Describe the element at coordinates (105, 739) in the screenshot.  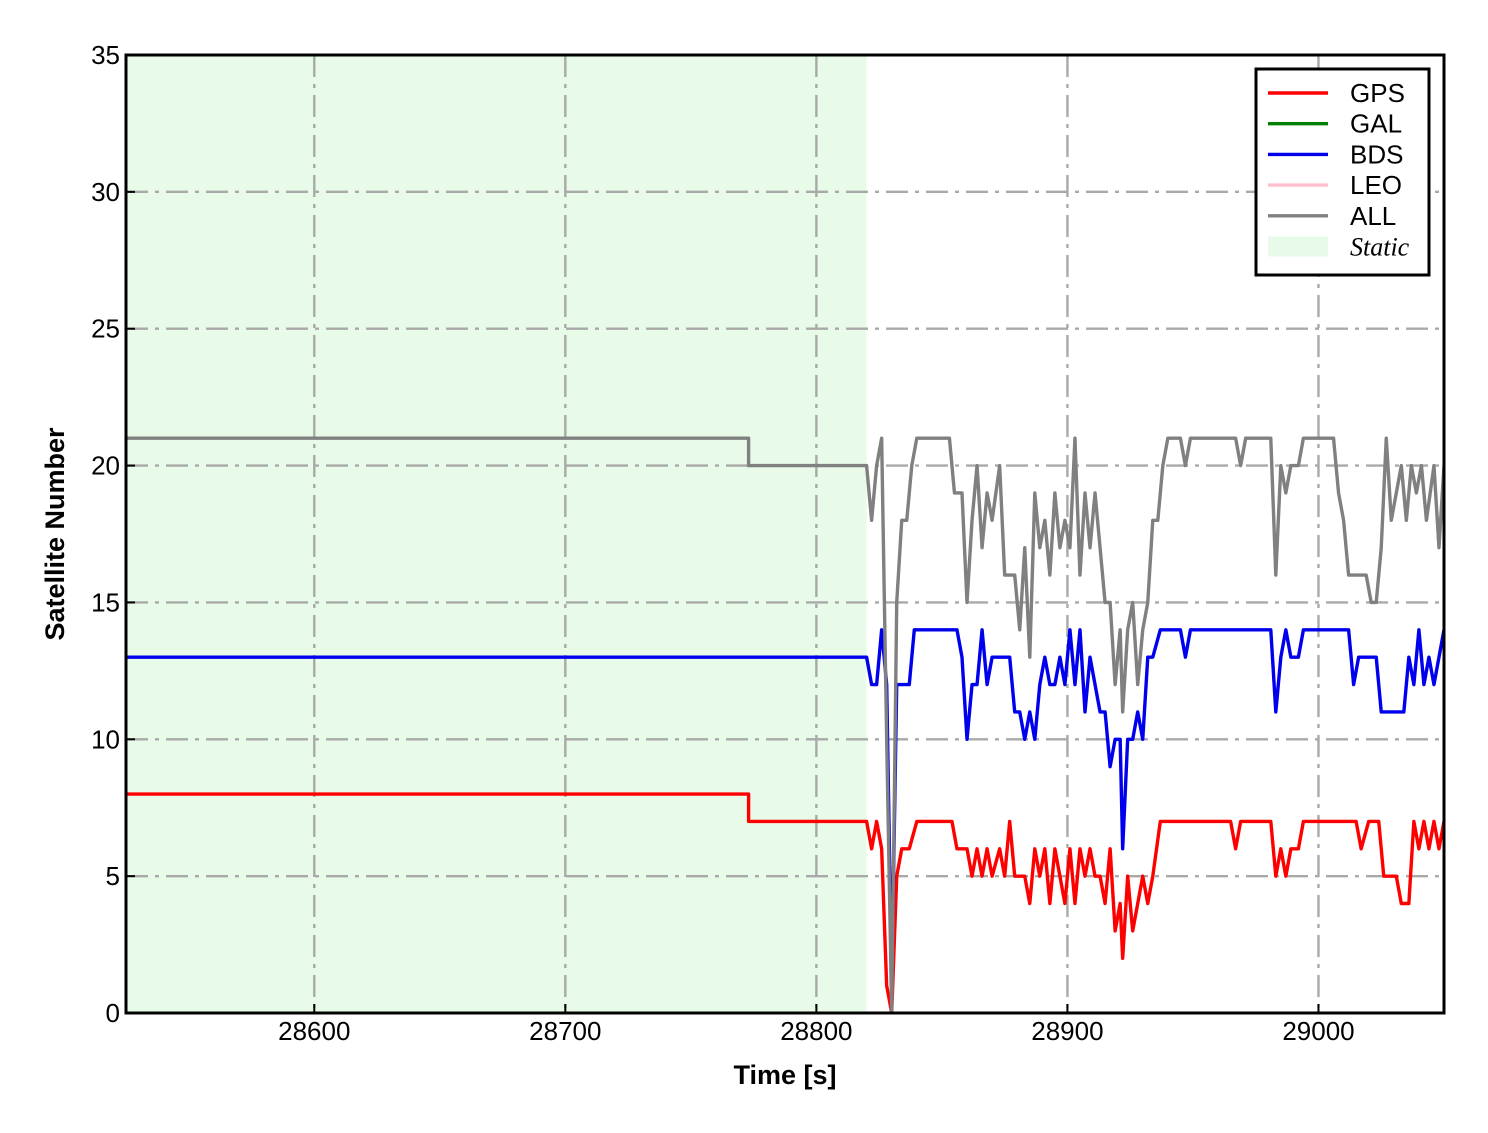
I see `y-tick-label: 10` at that location.